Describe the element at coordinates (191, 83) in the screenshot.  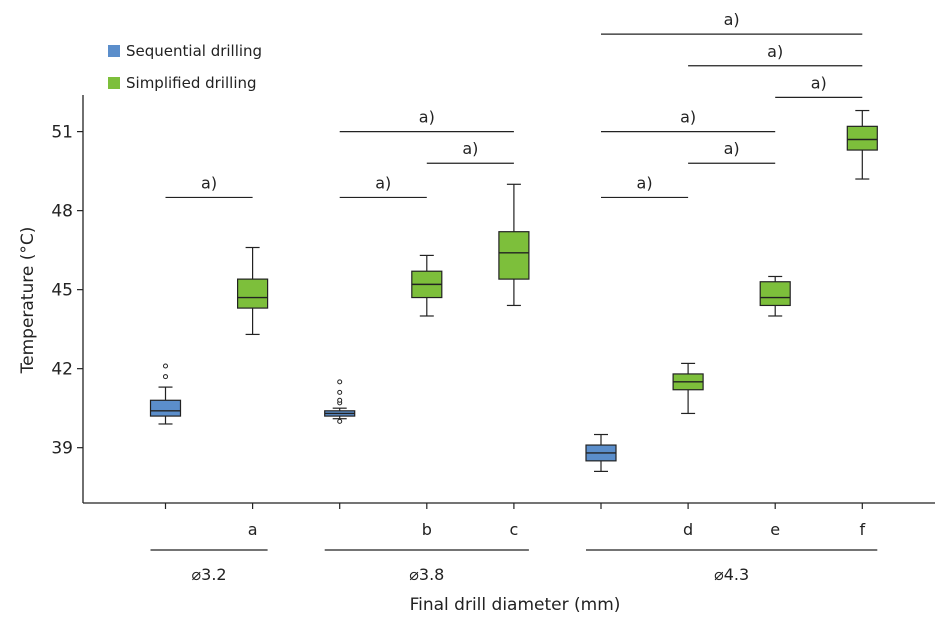
I see `legend-label-simplified: Simplified drilling` at that location.